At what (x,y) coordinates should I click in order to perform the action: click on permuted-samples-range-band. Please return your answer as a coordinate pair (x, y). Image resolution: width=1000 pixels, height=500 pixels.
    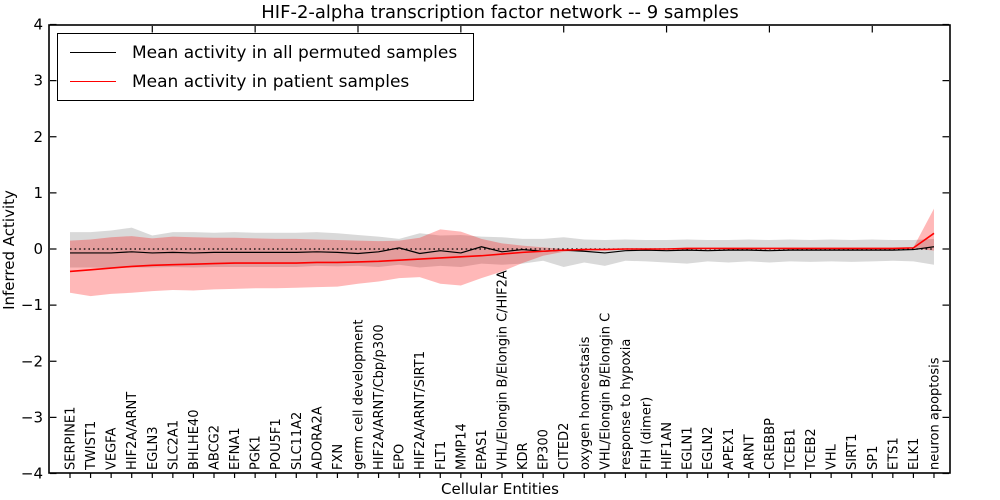
    Looking at the image, I should click on (502, 248).